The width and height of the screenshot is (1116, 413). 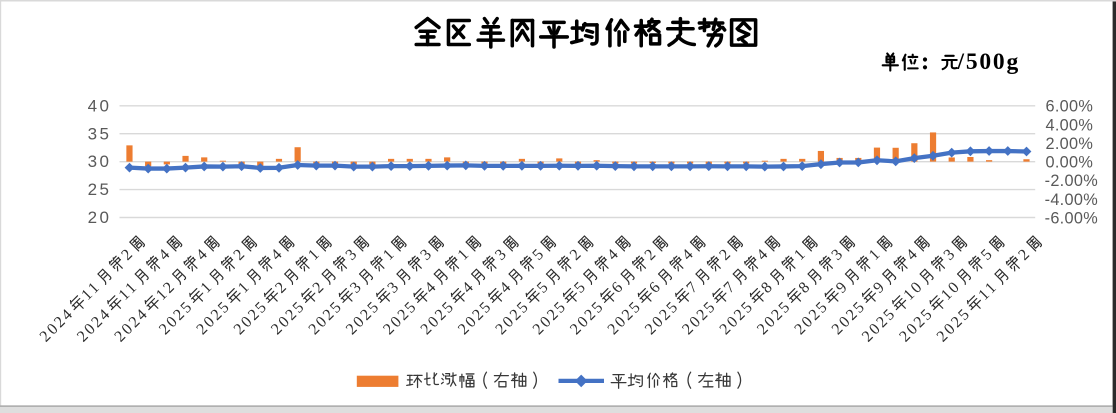 What do you see at coordinates (989, 62) in the screenshot?
I see `svg-text: /500g` at bounding box center [989, 62].